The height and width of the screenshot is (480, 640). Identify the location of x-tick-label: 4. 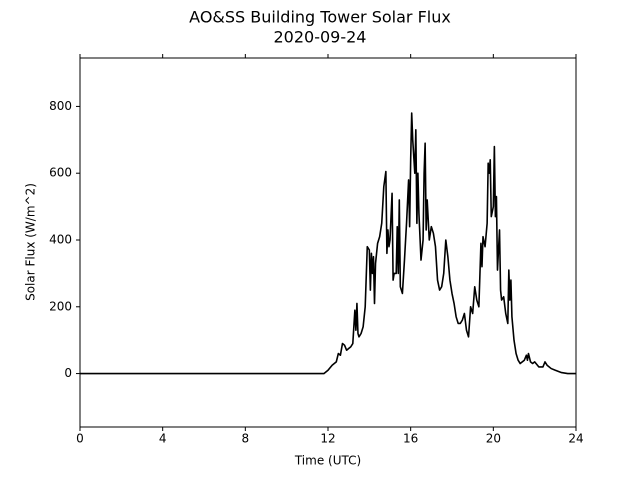
(163, 439).